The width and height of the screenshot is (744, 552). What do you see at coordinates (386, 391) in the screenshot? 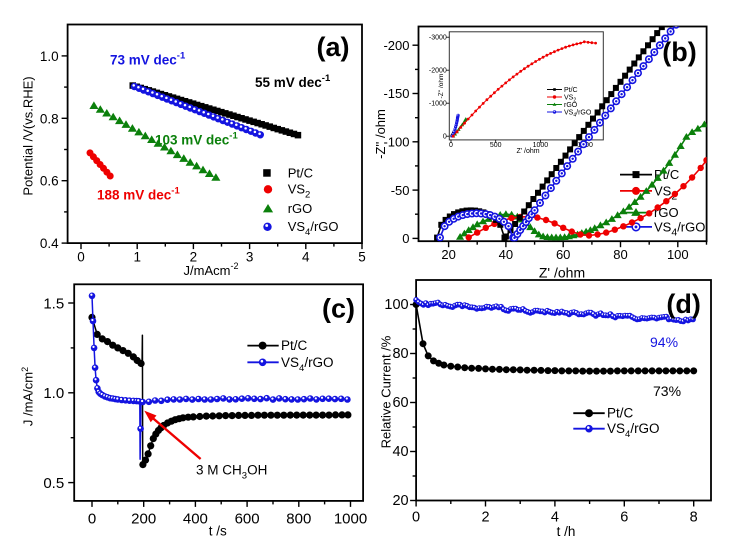
I see `svg-text: Relative Current /%` at bounding box center [386, 391].